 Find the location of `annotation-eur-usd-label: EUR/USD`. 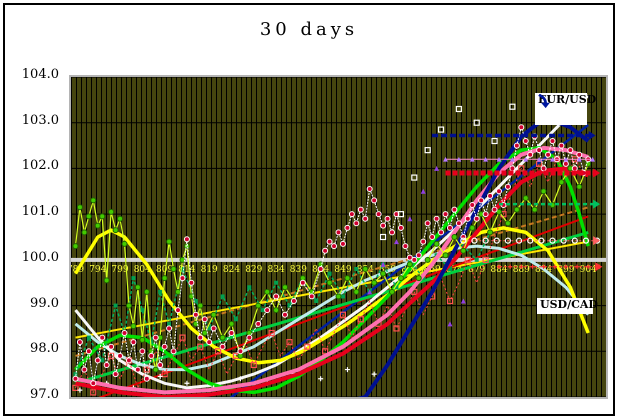

annotation-eur-usd-label: EUR/USD is located at coordinates (567, 99).